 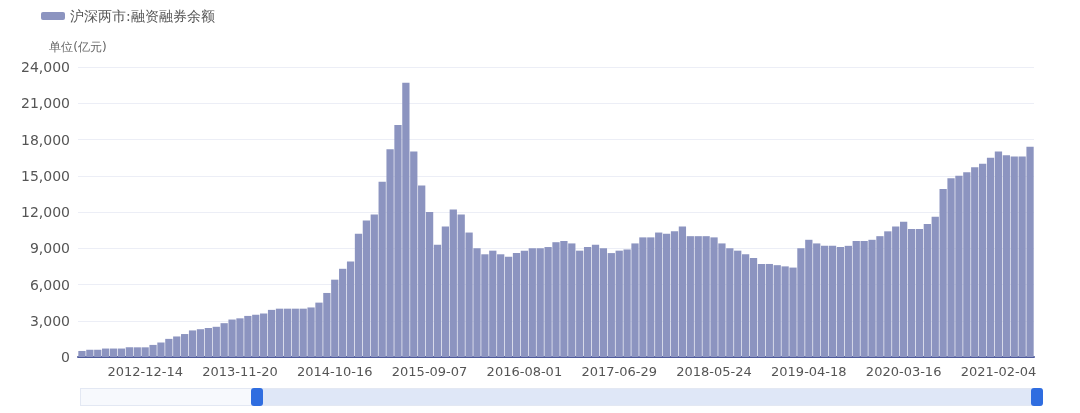 What do you see at coordinates (903, 371) in the screenshot?
I see `x-tick-label: 2020-03-16` at bounding box center [903, 371].